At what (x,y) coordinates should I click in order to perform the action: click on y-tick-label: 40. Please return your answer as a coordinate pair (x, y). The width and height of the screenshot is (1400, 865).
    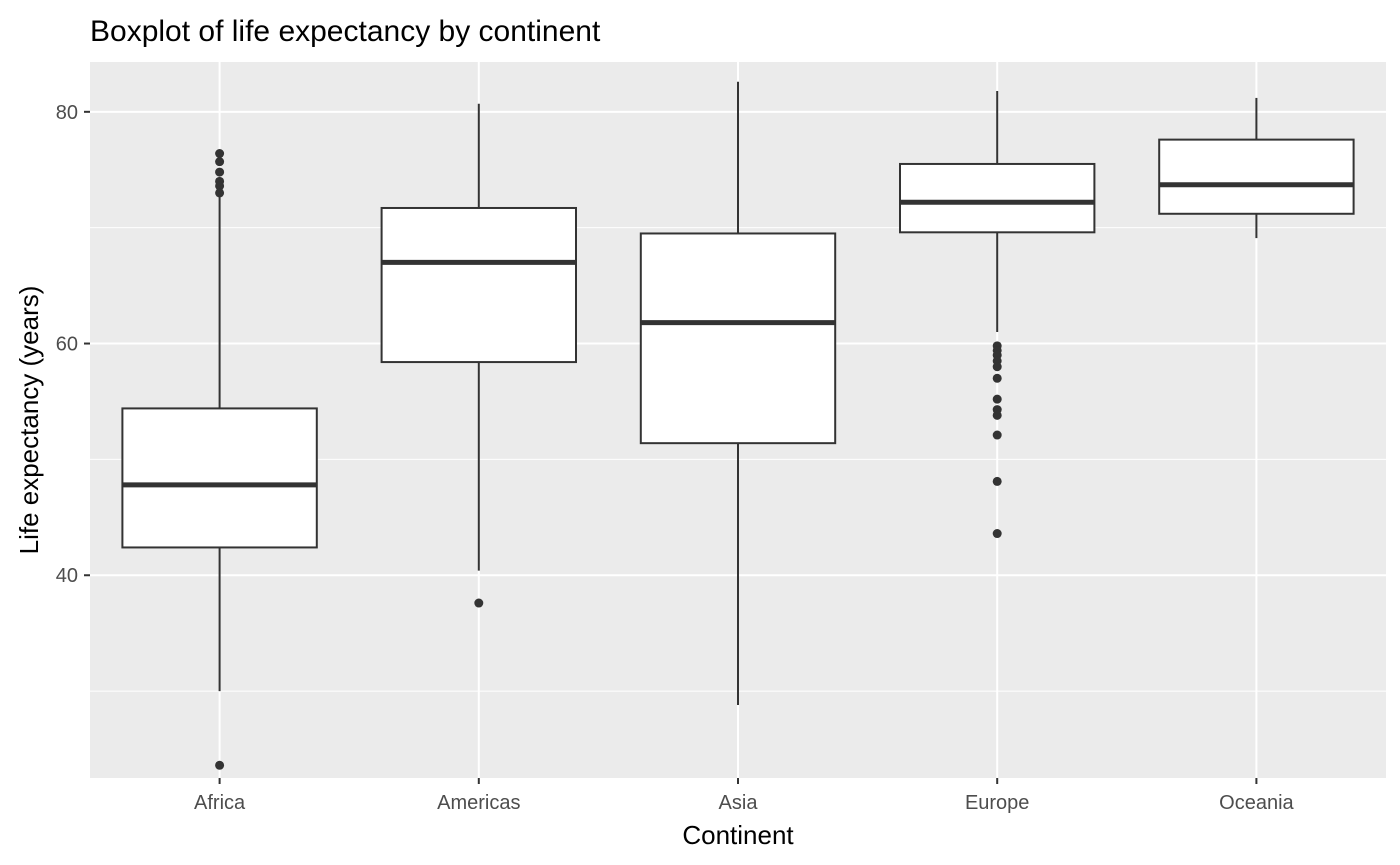
    Looking at the image, I should click on (67, 576).